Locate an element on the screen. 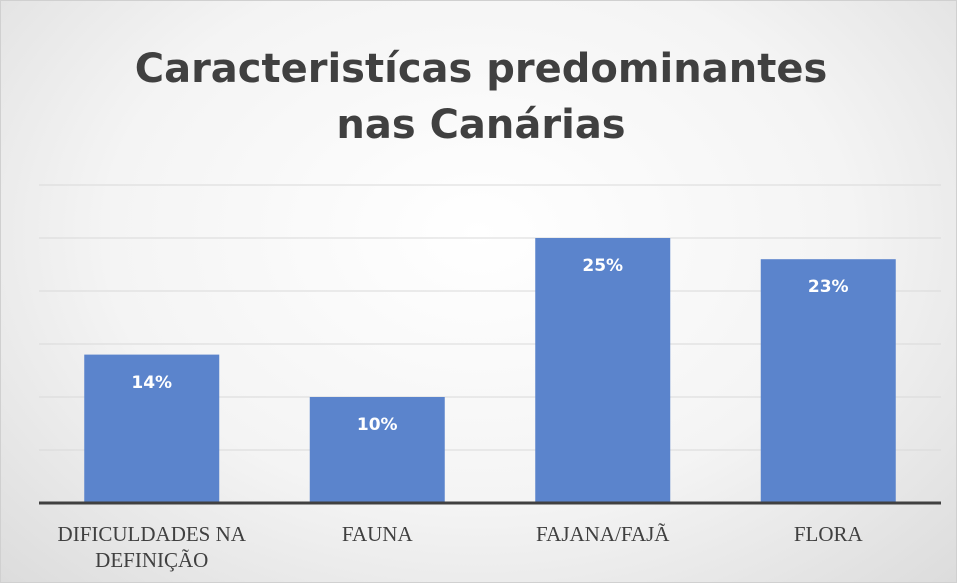  x-tick-label: FAUNA is located at coordinates (377, 534).